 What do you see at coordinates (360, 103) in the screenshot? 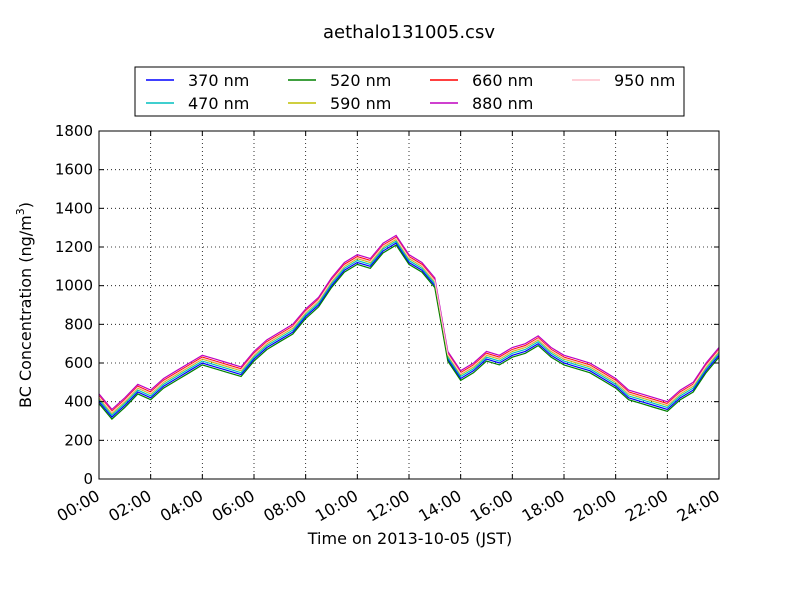
I see `legend-label: 590 nm` at bounding box center [360, 103].